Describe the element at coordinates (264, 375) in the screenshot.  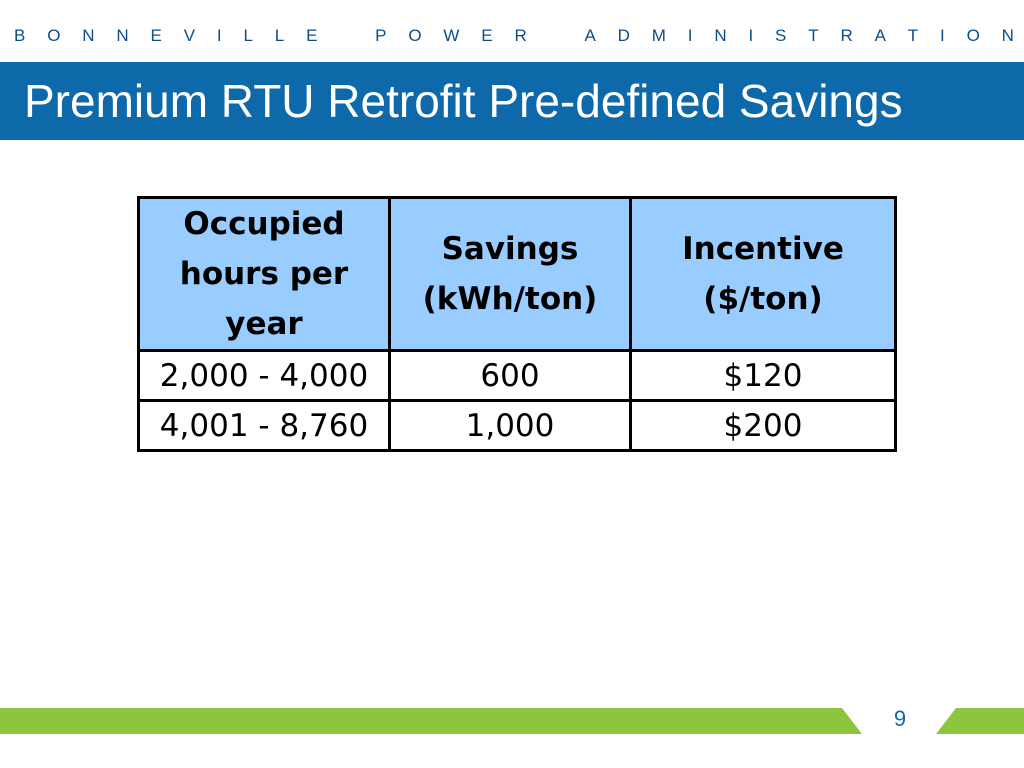
I see `cell-hours-range: 2,000 - 4,000` at that location.